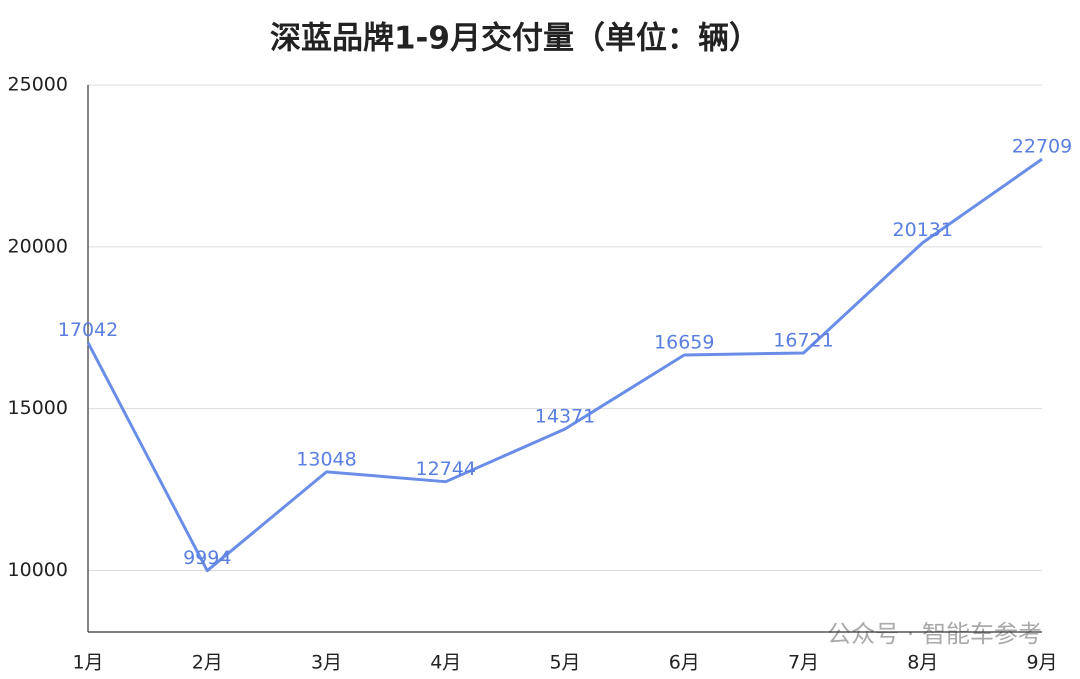 The width and height of the screenshot is (1080, 679). I want to click on x-tick-label: 8月, so click(922, 663).